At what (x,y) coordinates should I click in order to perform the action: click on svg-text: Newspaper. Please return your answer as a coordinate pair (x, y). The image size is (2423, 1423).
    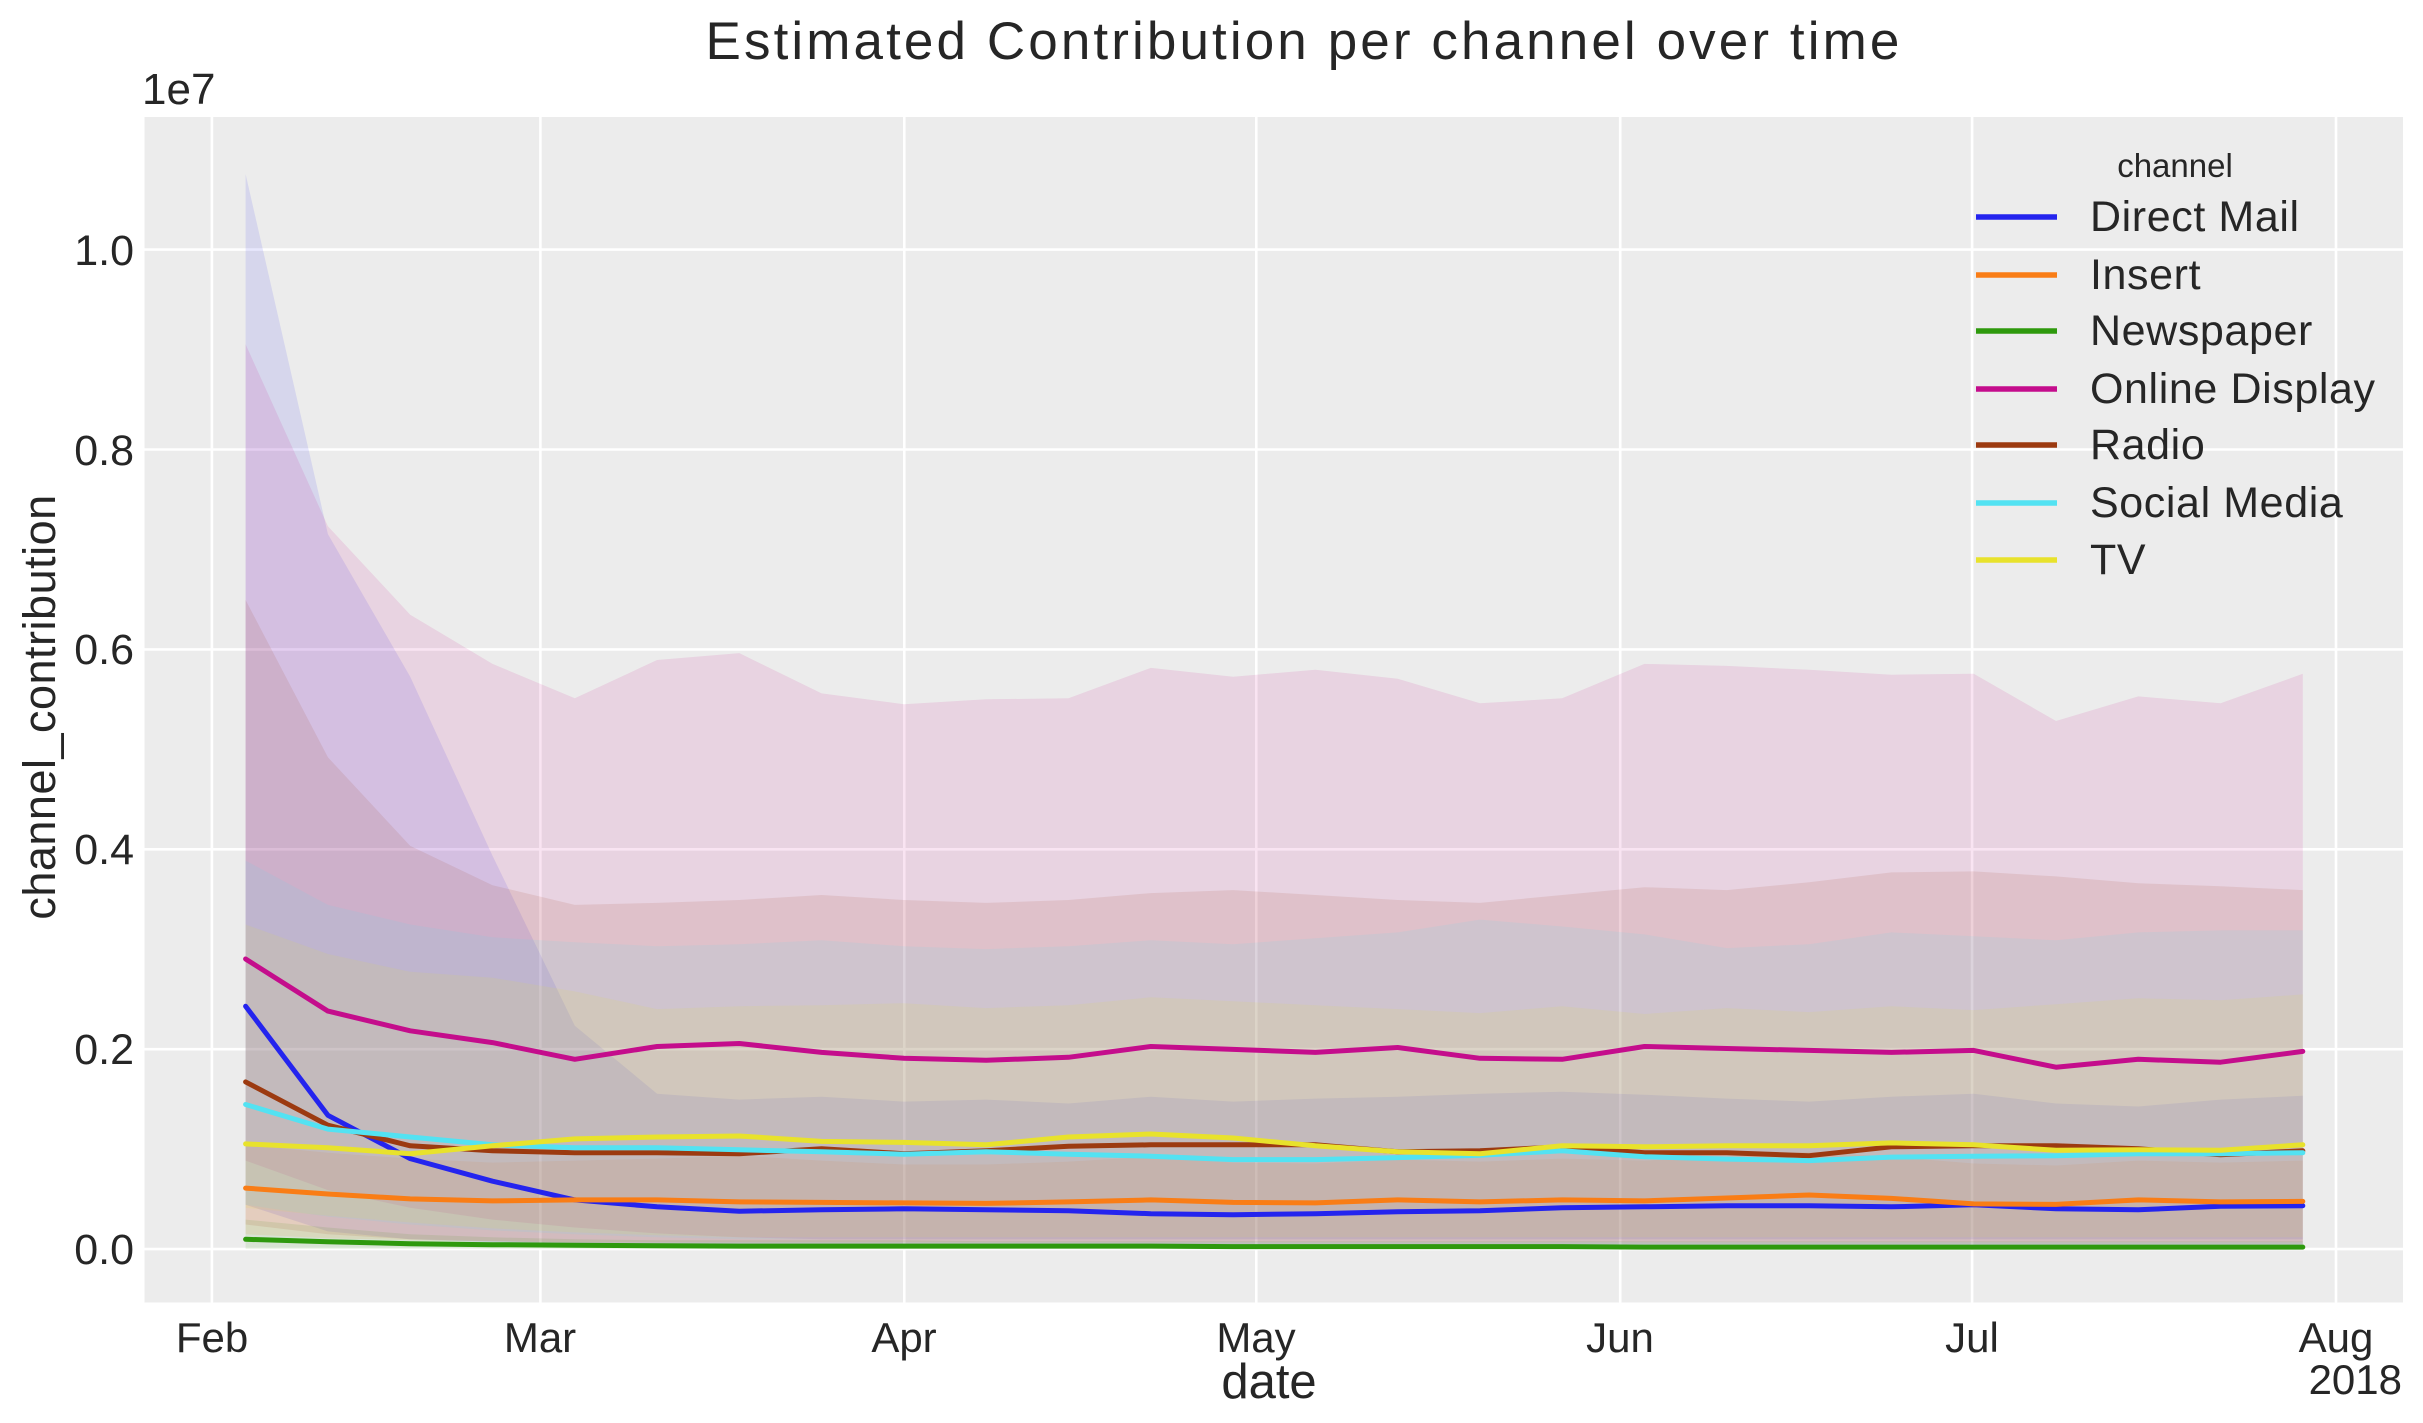
    Looking at the image, I should click on (2201, 331).